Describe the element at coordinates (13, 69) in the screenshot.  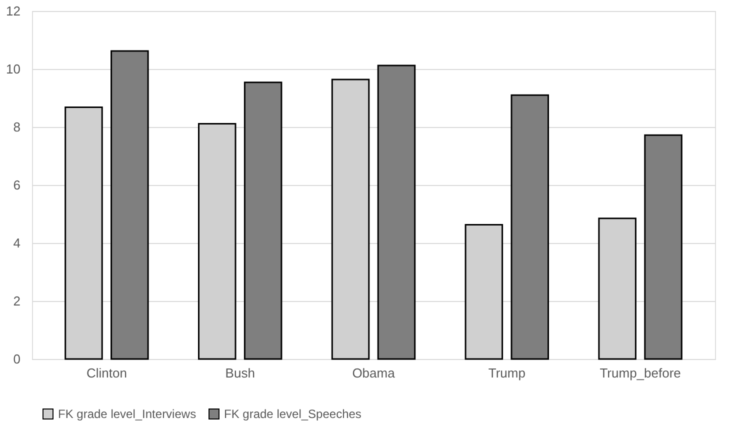
I see `y-tick-label: 10` at that location.